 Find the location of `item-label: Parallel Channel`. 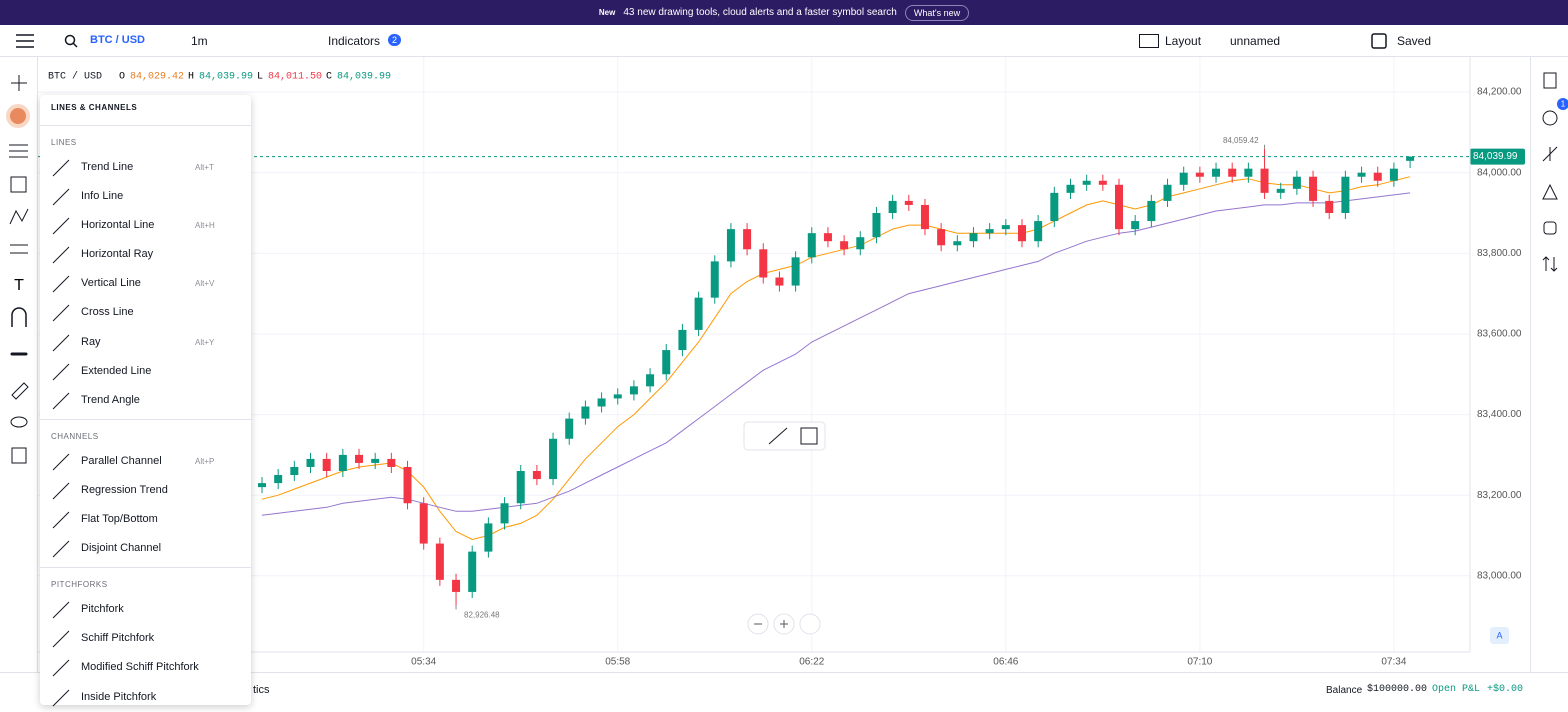

item-label: Parallel Channel is located at coordinates (121, 460).